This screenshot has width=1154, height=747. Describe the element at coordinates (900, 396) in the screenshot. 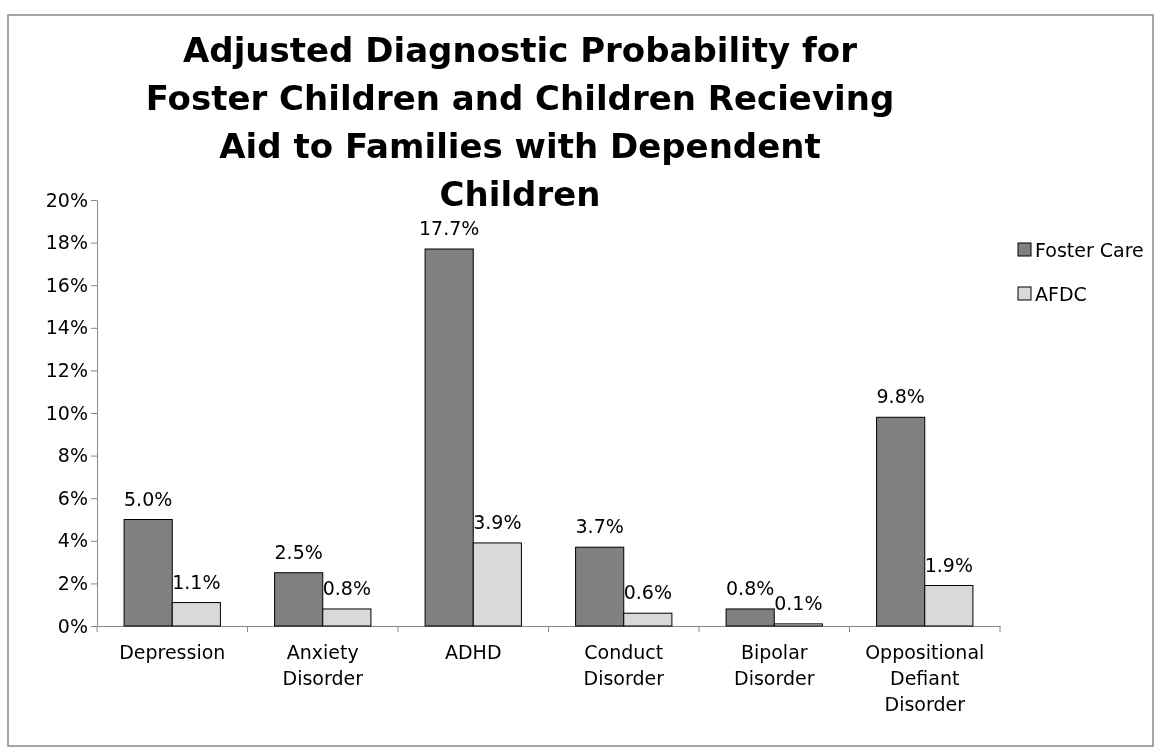

I see `data-label: 9.8%` at that location.